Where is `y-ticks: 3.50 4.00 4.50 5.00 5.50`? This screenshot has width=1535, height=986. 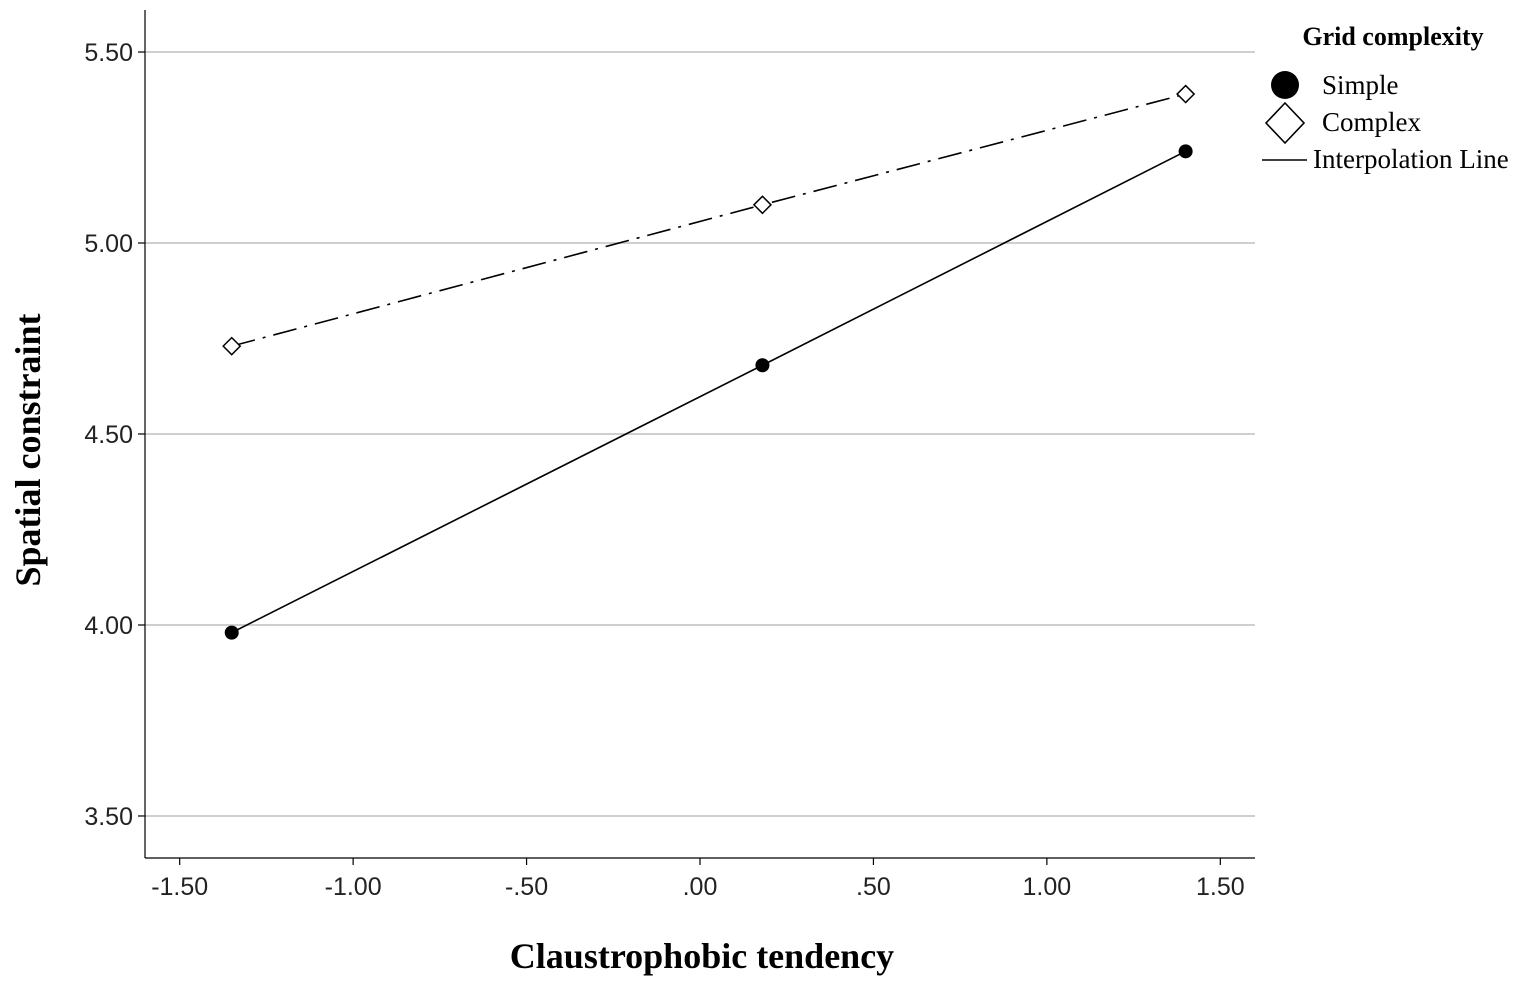
y-ticks: 3.50 4.00 4.50 5.00 5.50 is located at coordinates (114, 435).